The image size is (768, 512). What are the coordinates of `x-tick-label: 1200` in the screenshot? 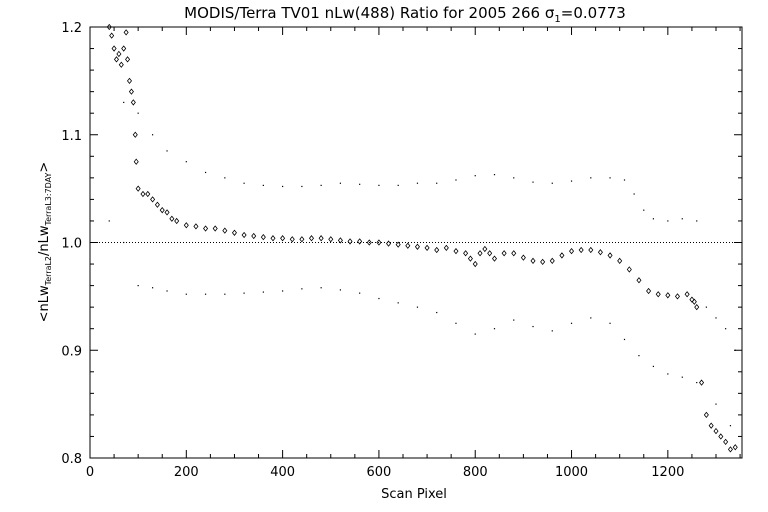 It's located at (667, 472).